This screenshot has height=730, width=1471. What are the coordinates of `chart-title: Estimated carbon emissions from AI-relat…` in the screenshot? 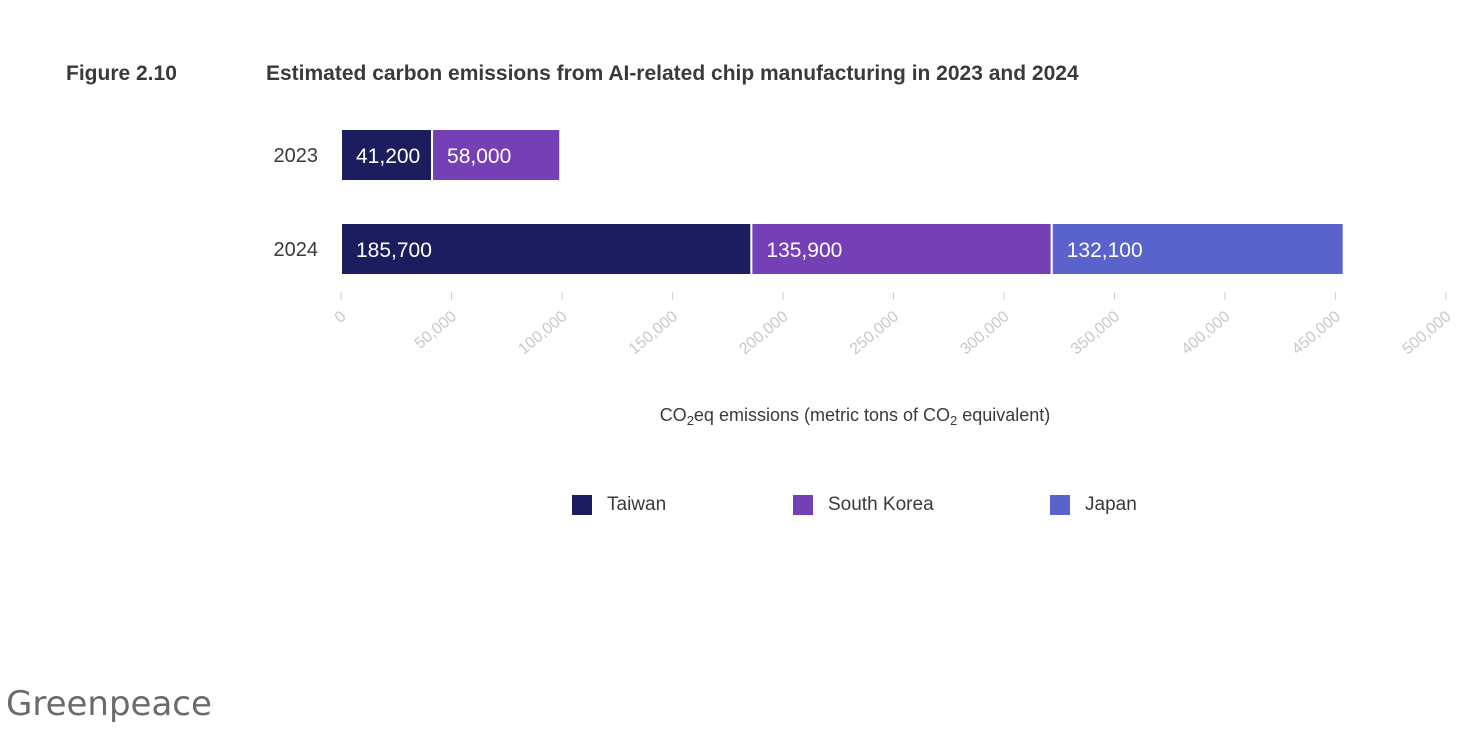 It's located at (672, 73).